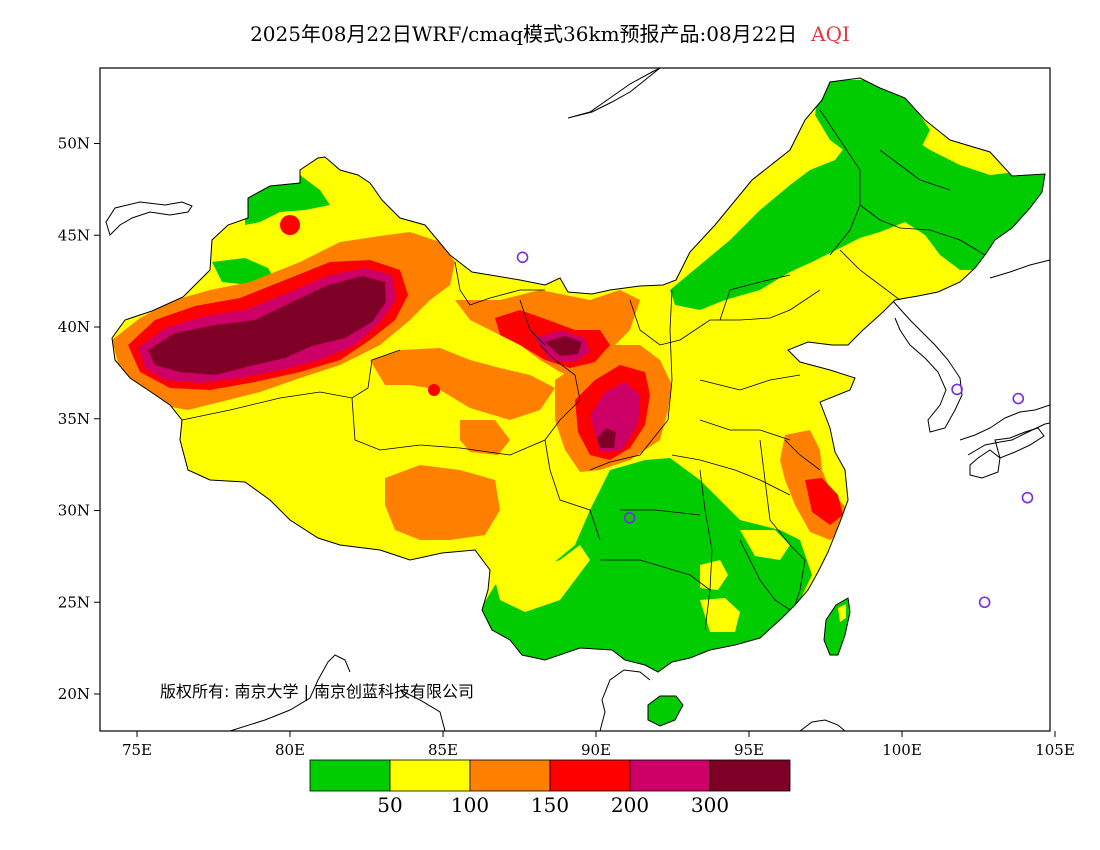 This screenshot has height=850, width=1100. I want to click on red-spot-north-xinjiang, so click(290, 225).